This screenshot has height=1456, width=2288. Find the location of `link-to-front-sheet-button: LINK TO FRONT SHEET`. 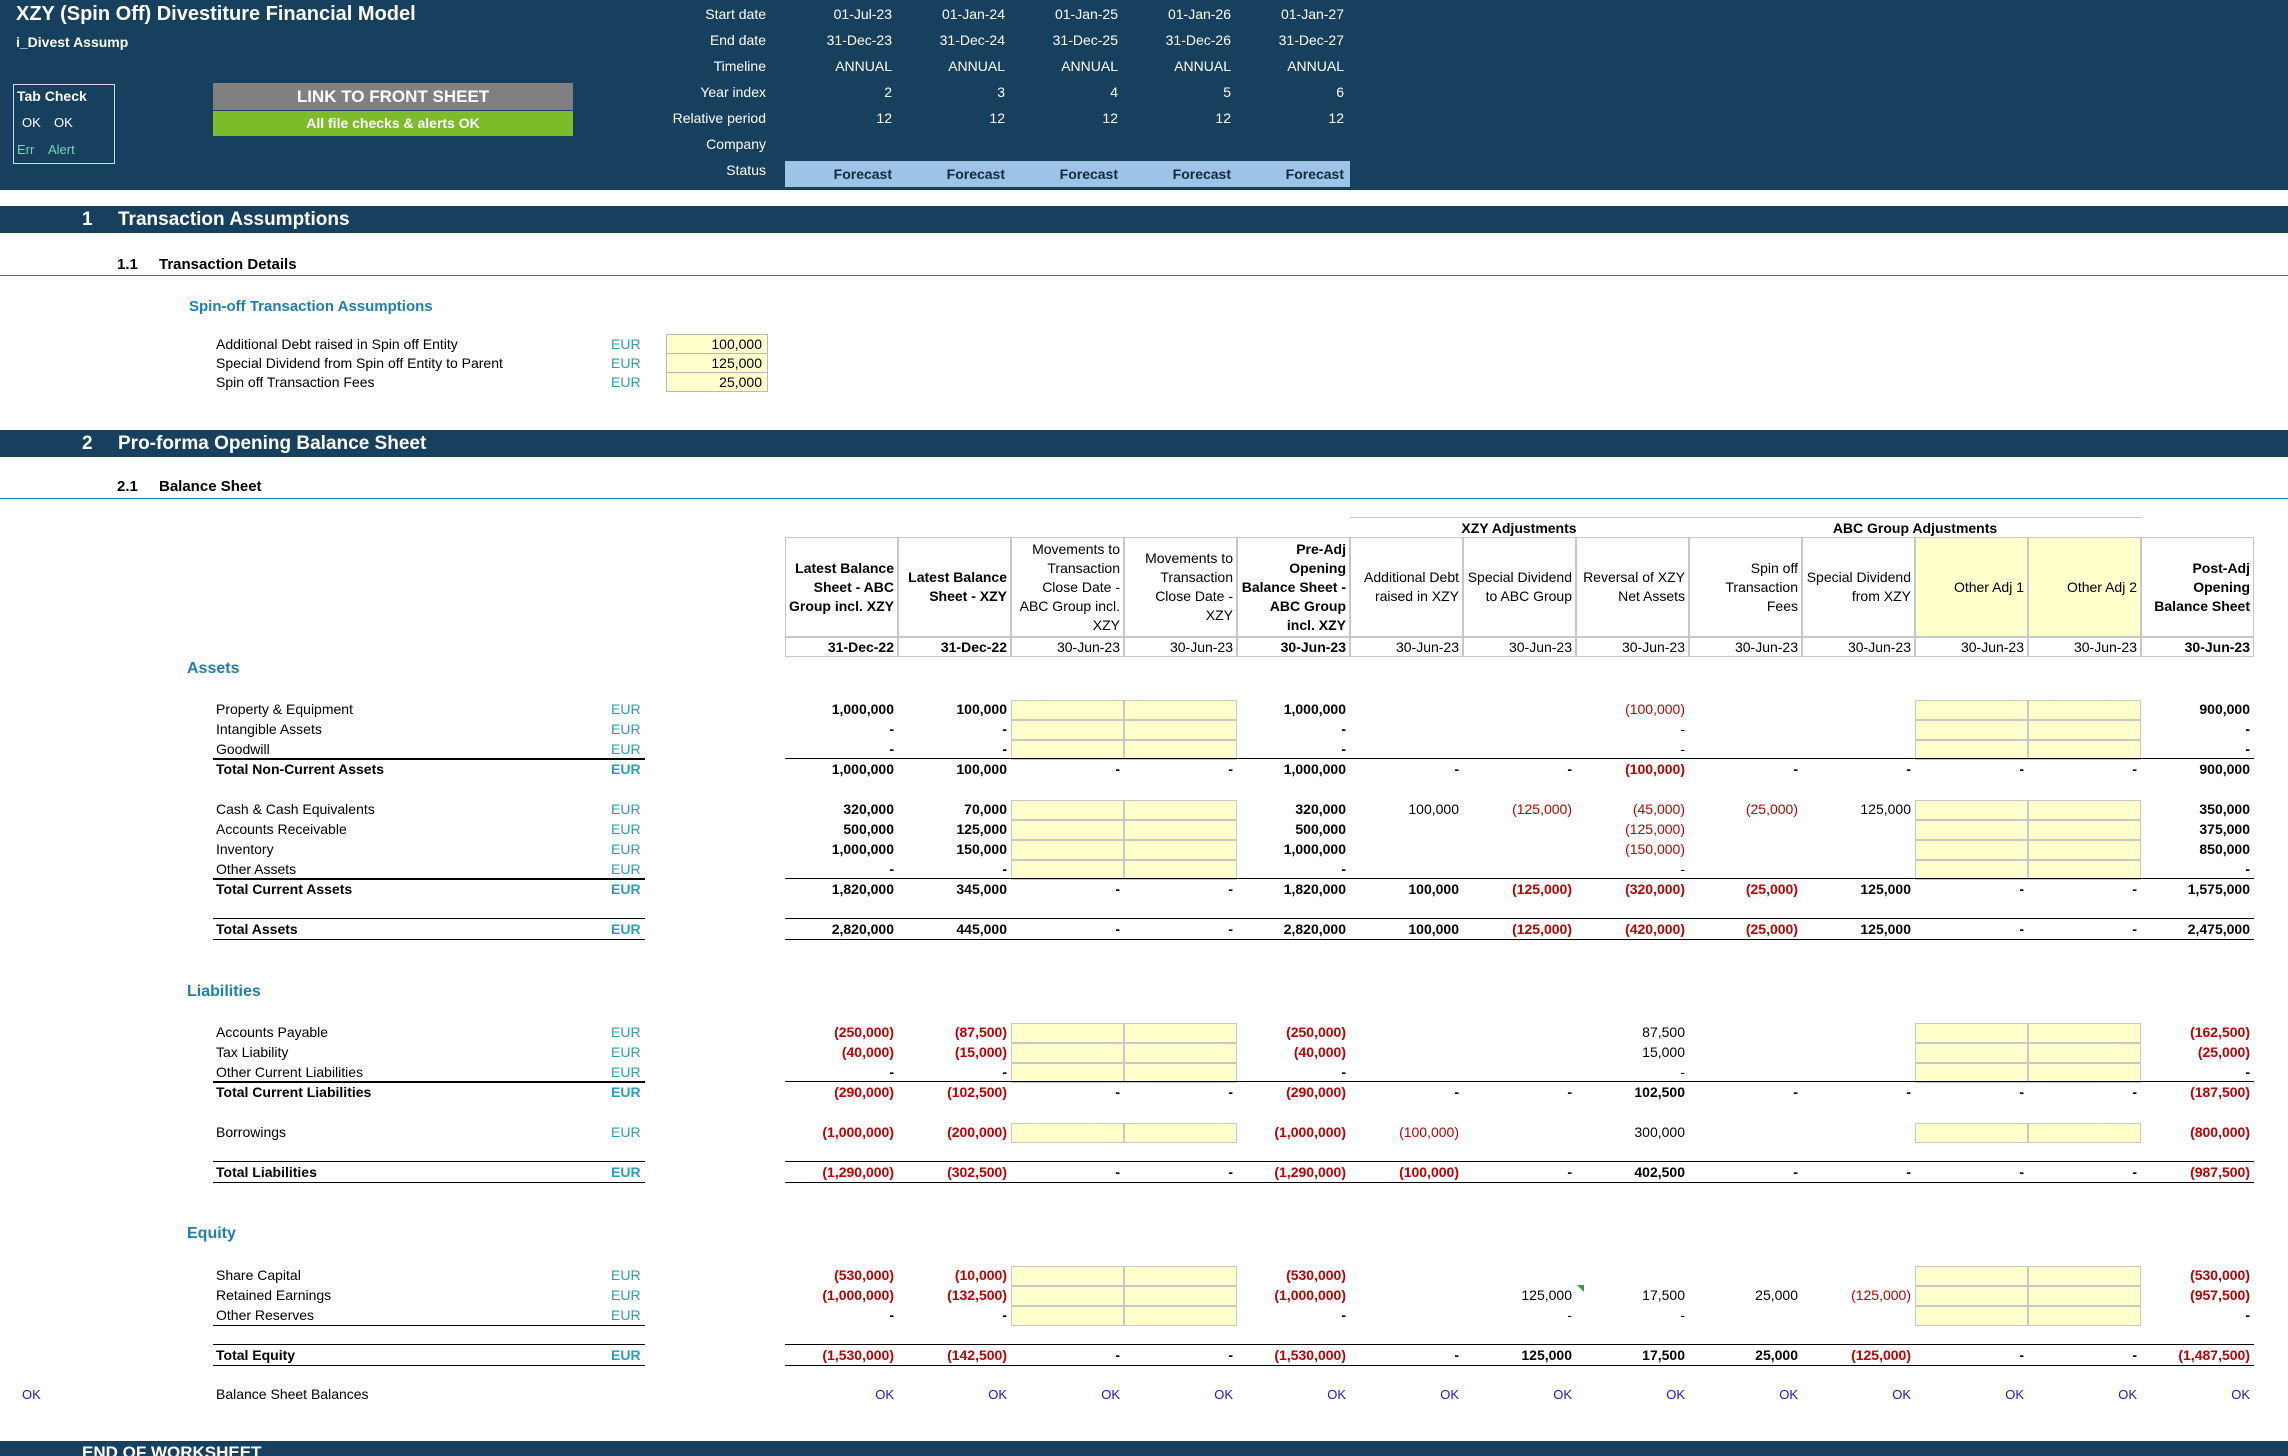

link-to-front-sheet-button: LINK TO FRONT SHEET is located at coordinates (393, 96).